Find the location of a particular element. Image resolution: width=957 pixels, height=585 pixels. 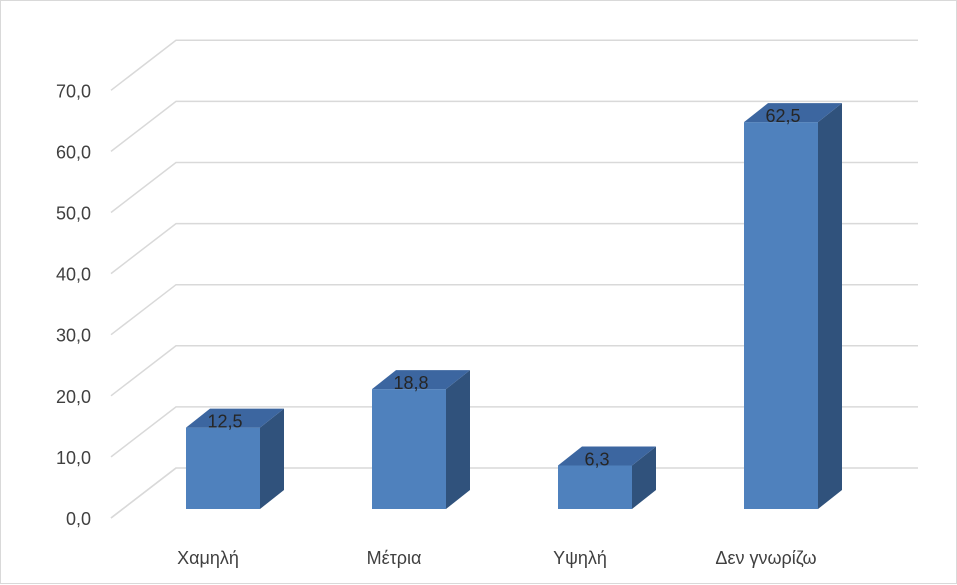

y-tick-label: 20,0 is located at coordinates (73, 397).